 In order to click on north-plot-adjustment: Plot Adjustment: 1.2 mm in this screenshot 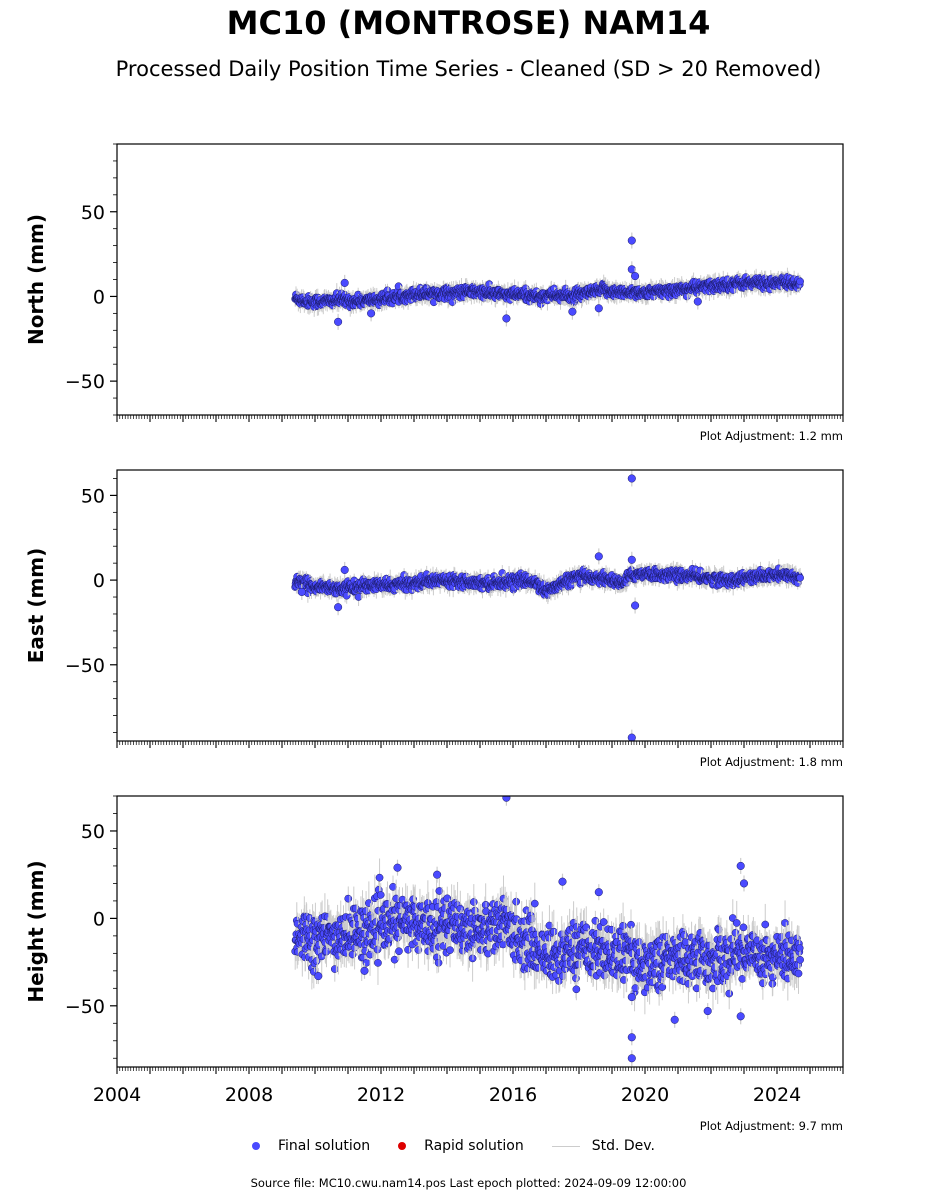, I will do `click(771, 436)`.